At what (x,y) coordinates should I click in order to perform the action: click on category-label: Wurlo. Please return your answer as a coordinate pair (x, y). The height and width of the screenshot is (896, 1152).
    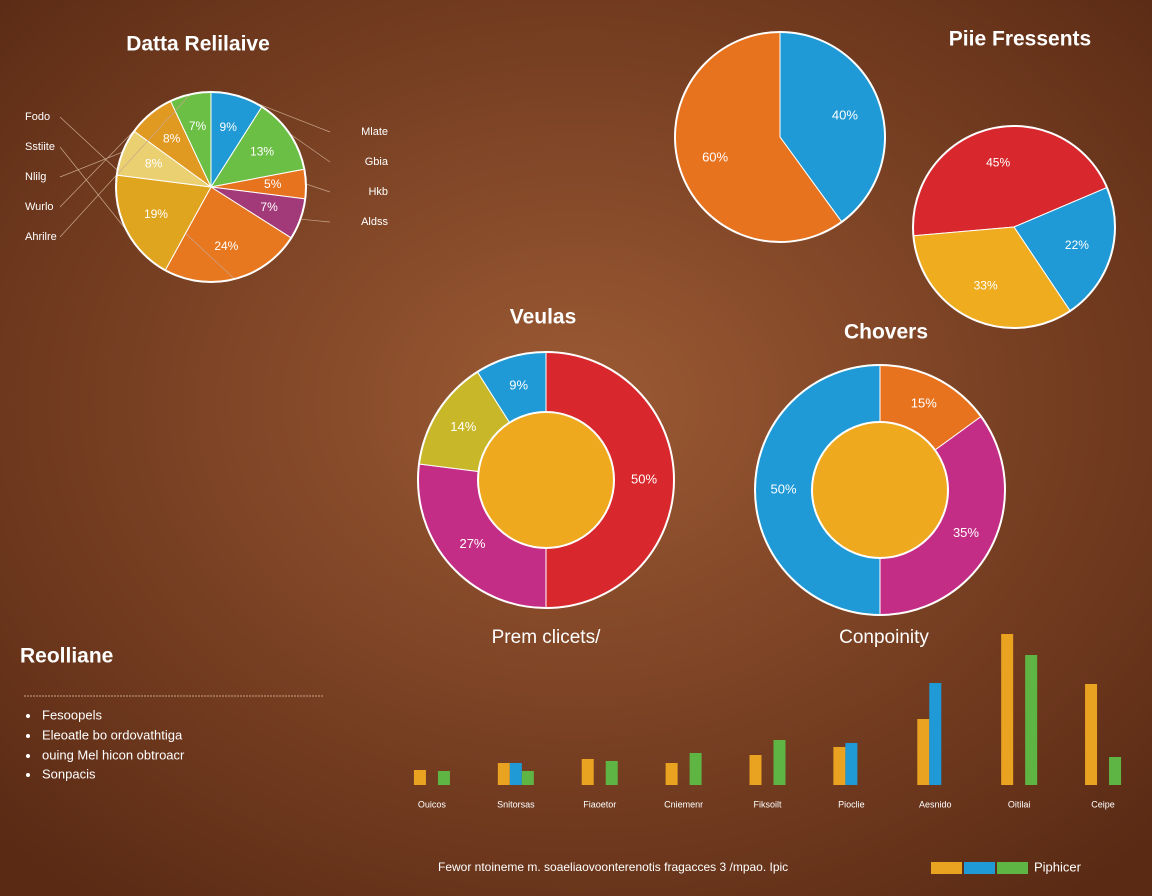
    Looking at the image, I should click on (39, 207).